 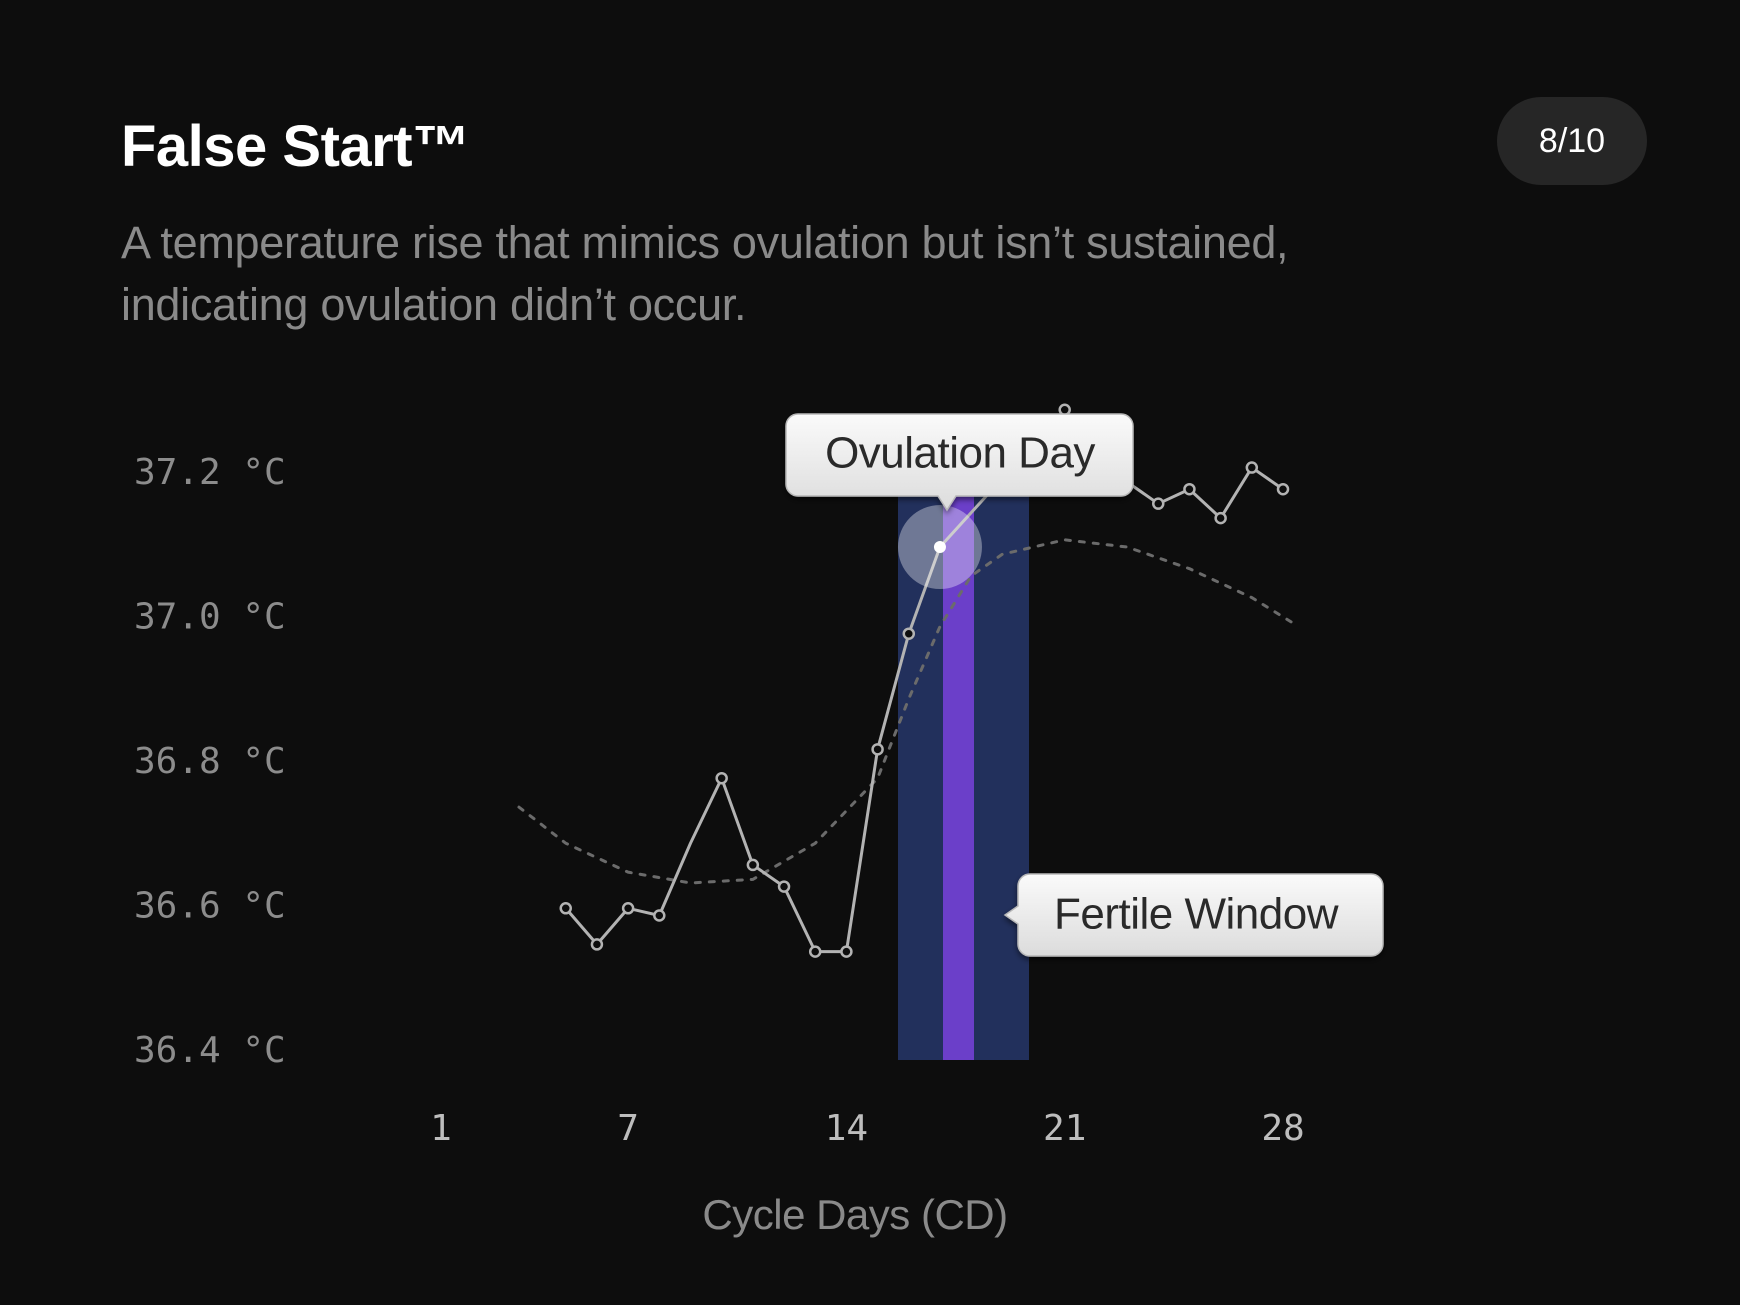 What do you see at coordinates (1084, 685) in the screenshot?
I see `callouts: Ovulation Day Fertile Window` at bounding box center [1084, 685].